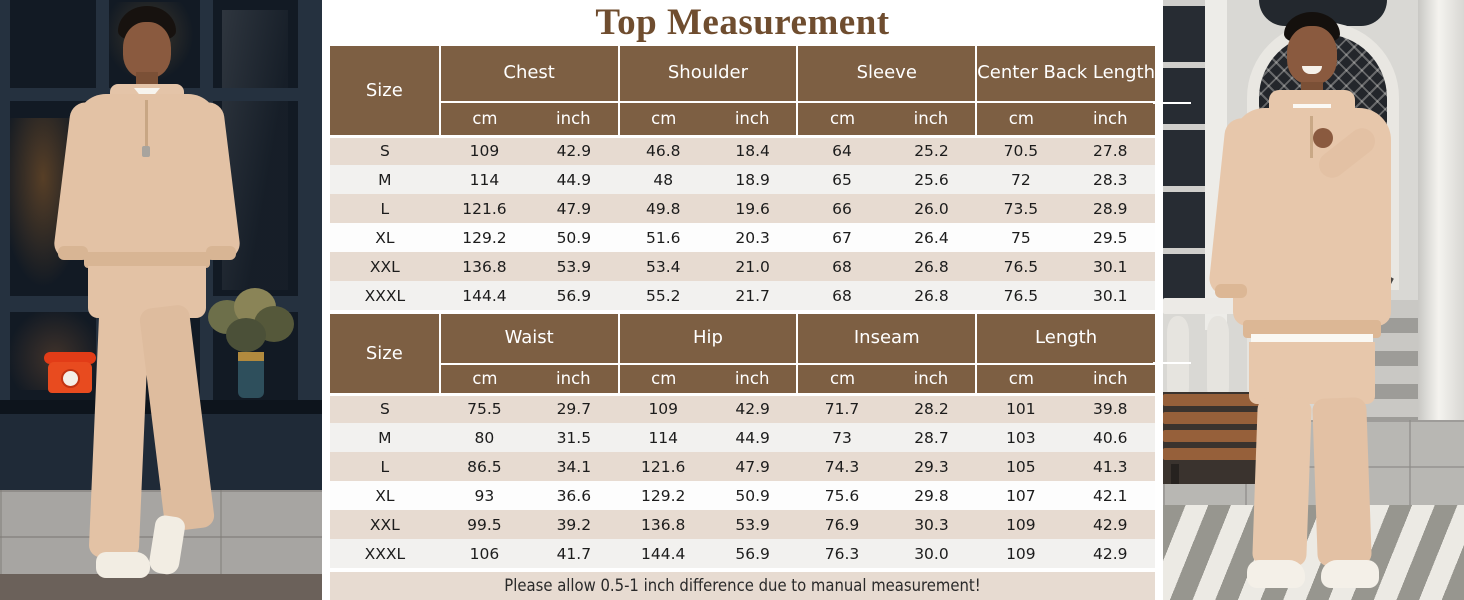 The image size is (1464, 600). What do you see at coordinates (663, 295) in the screenshot?
I see `measurement-cell: 55.2` at bounding box center [663, 295].